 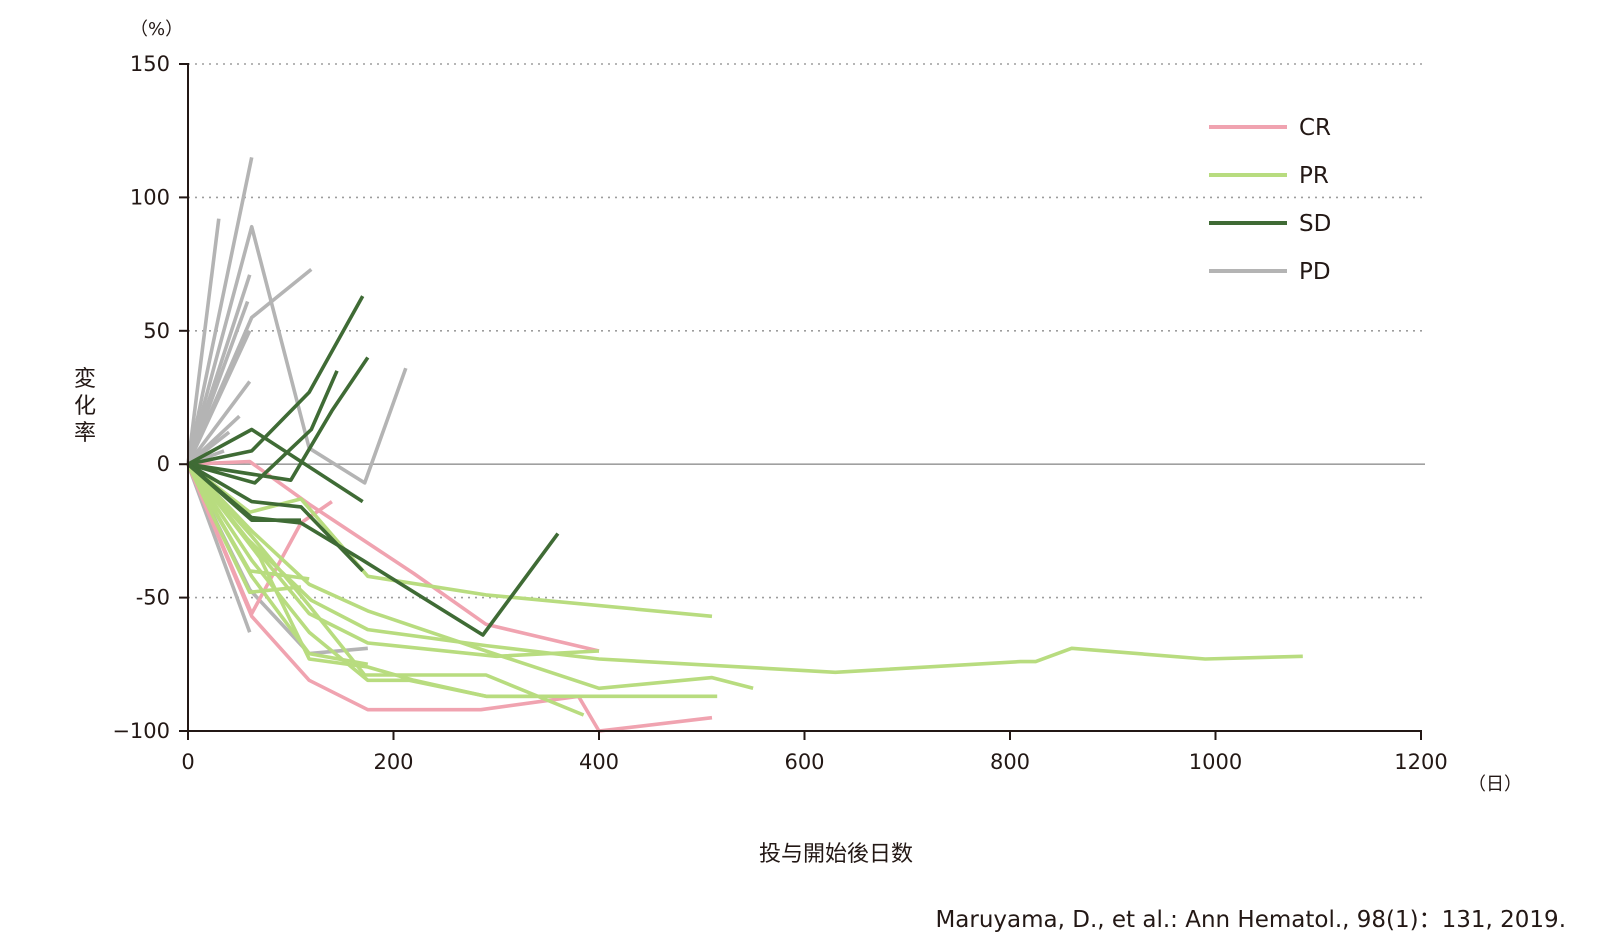 What do you see at coordinates (150, 64) in the screenshot?
I see `y-tick-label: 150` at bounding box center [150, 64].